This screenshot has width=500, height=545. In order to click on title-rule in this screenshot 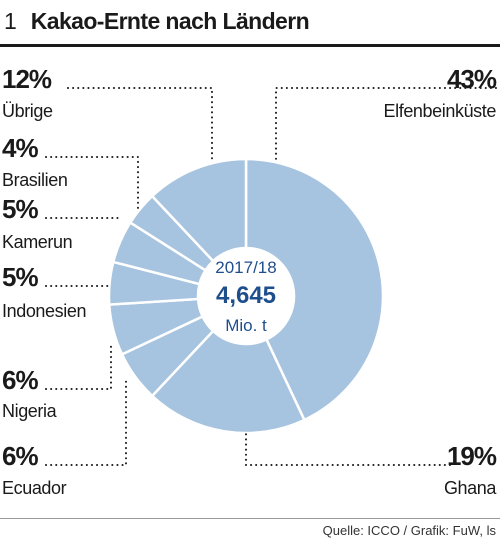, I will do `click(250, 45)`.